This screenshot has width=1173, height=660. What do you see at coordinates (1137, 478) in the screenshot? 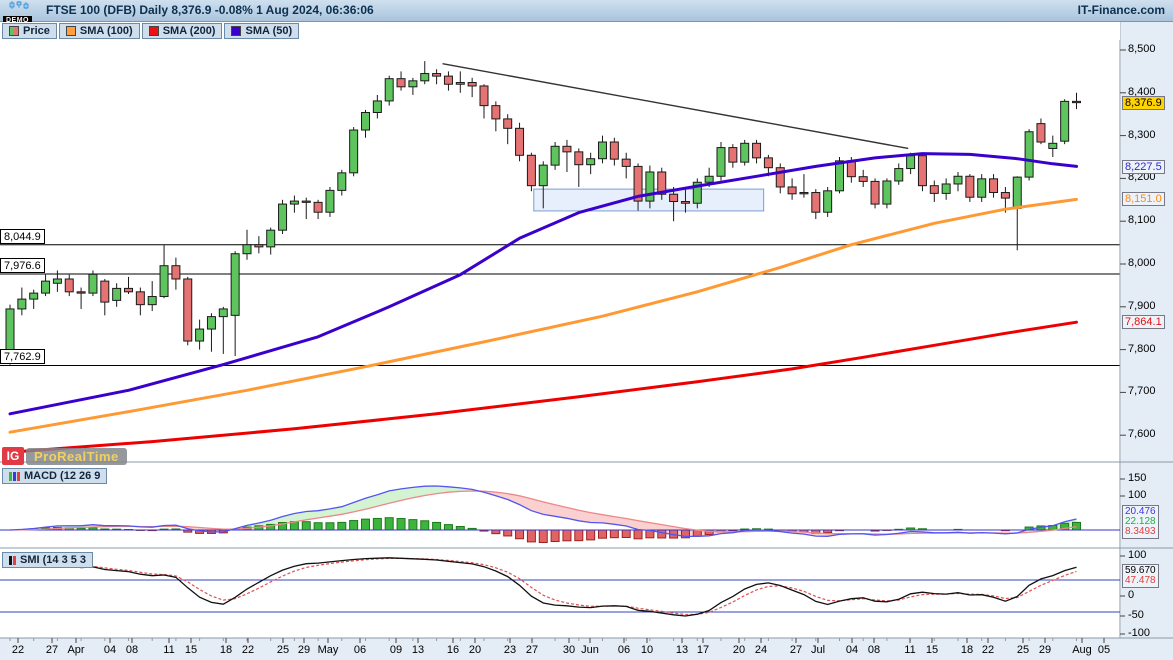
I see `macd-axis-label: 150` at bounding box center [1137, 478].